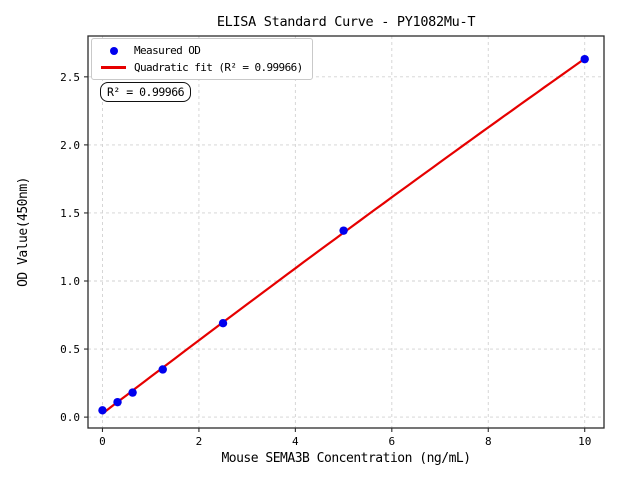 The width and height of the screenshot is (640, 480). Describe the element at coordinates (70, 281) in the screenshot. I see `y-tick-label: 1.0` at that location.